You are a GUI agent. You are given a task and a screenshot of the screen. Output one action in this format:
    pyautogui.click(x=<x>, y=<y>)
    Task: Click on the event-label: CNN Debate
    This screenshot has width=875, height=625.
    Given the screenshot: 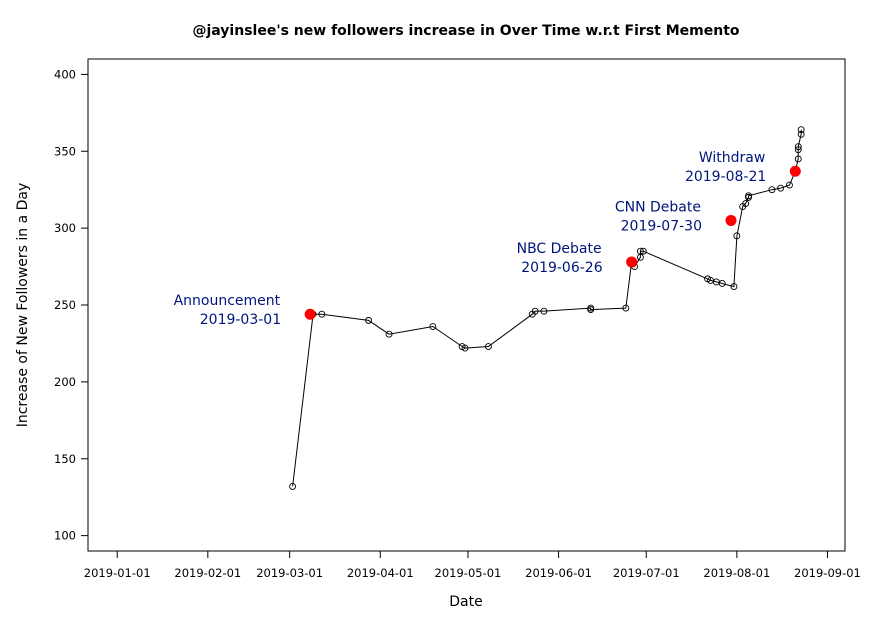 What is the action you would take?
    pyautogui.click(x=658, y=207)
    